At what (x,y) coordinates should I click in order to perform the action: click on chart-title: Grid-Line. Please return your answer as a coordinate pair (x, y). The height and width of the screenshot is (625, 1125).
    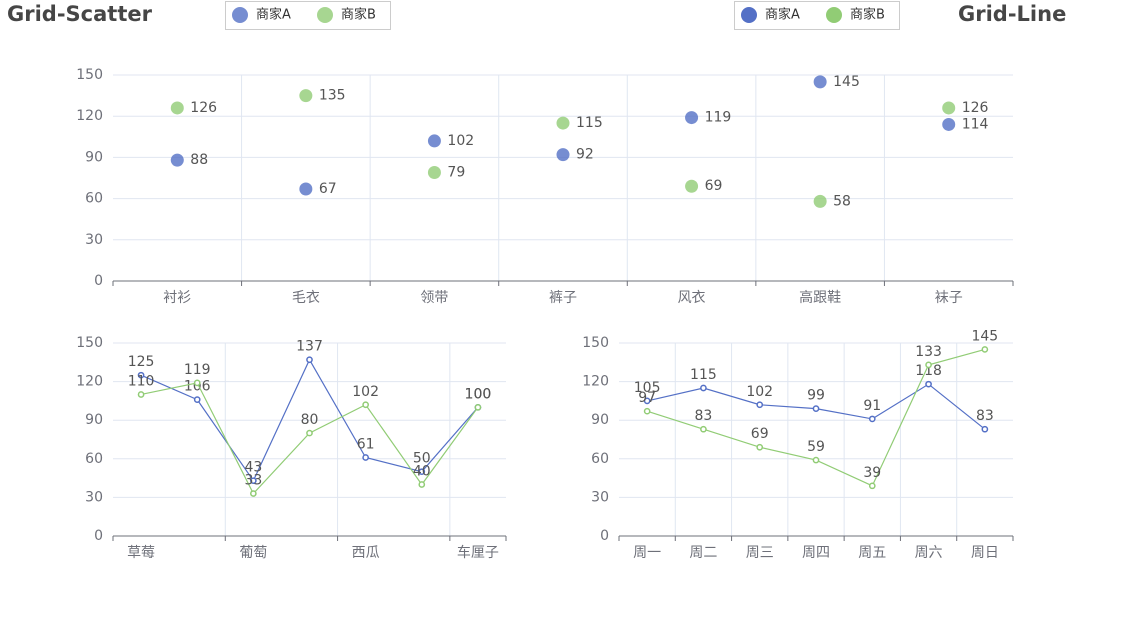
    Looking at the image, I should click on (1012, 14).